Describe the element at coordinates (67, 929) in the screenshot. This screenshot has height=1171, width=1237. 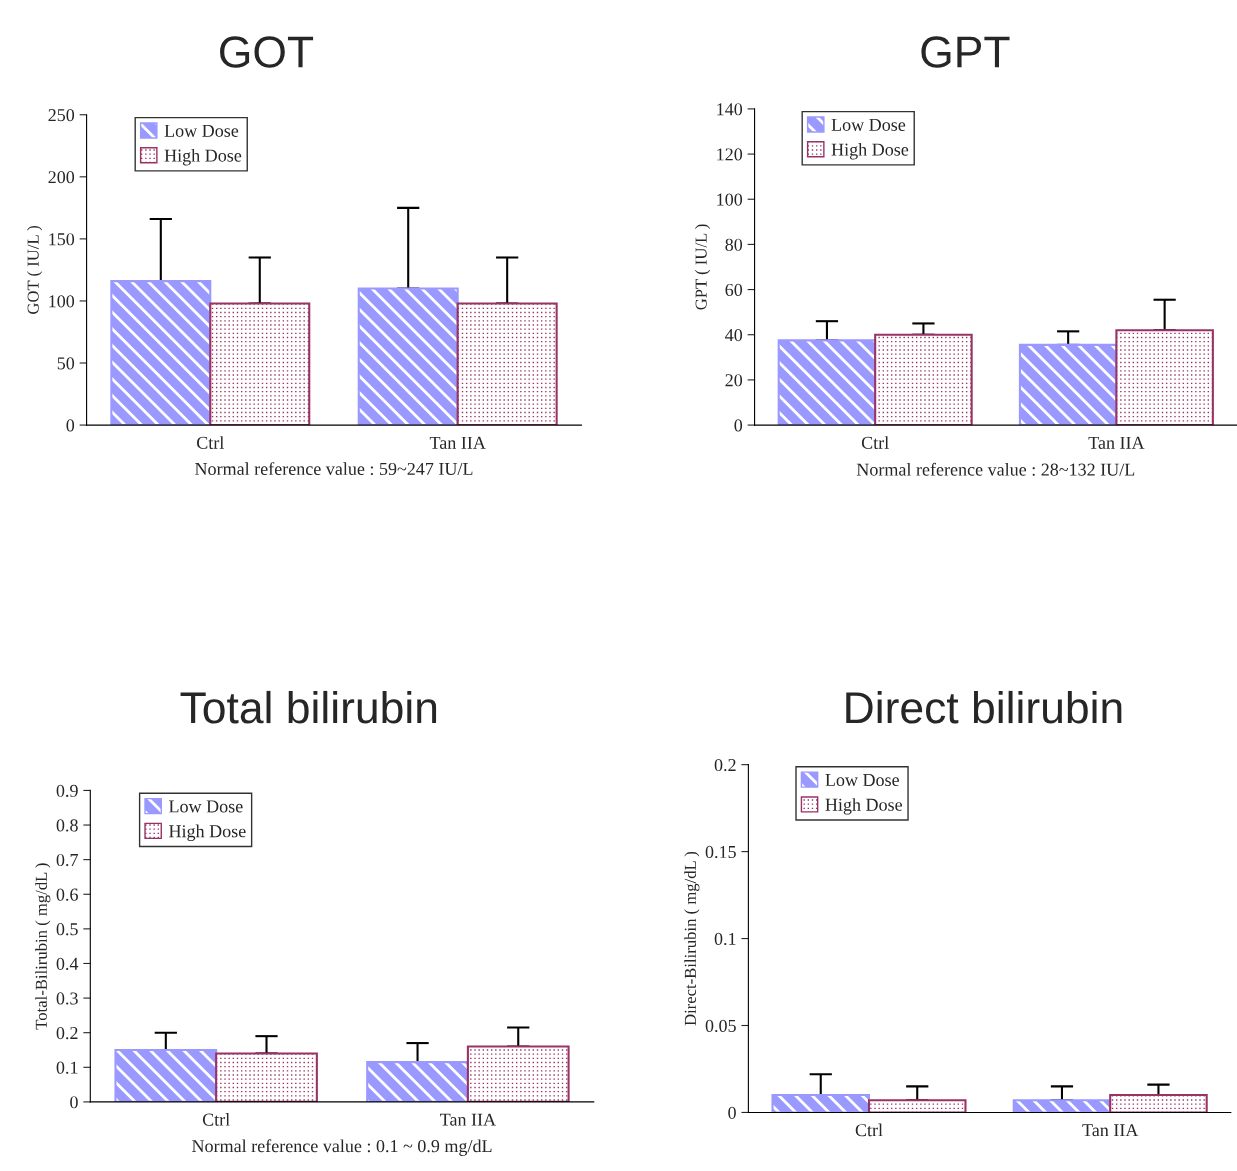
I see `y-tick-label: 0.5` at that location.